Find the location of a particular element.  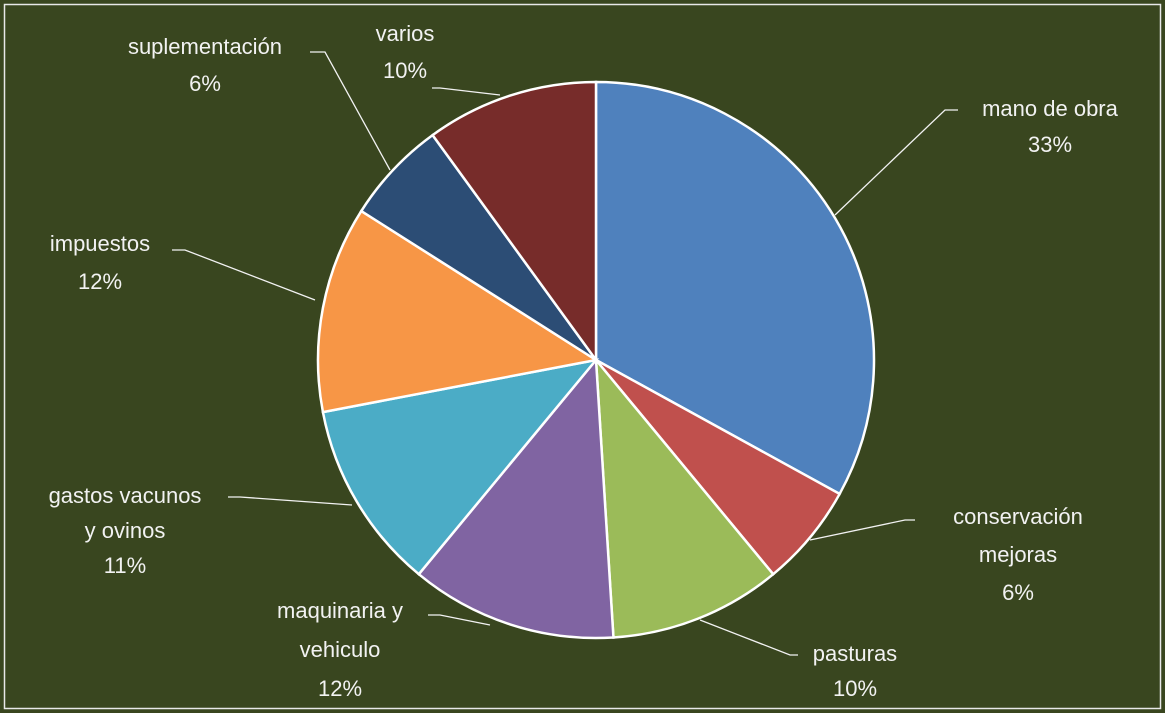

data-label-value: 11% is located at coordinates (125, 565).